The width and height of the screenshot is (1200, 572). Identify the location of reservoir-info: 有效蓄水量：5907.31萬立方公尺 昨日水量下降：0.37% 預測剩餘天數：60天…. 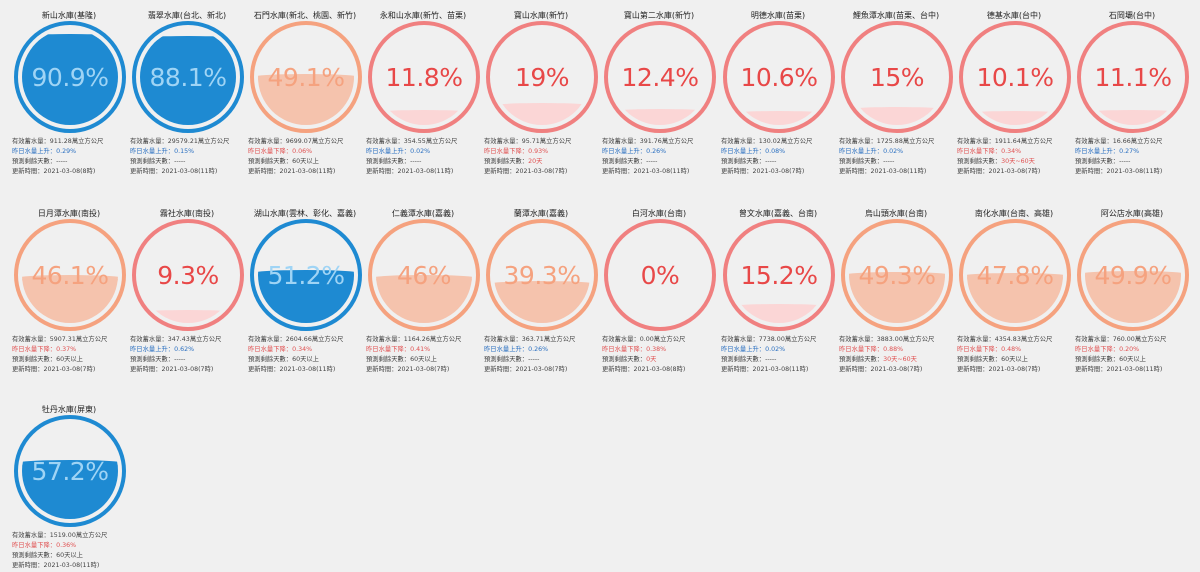
(70, 355).